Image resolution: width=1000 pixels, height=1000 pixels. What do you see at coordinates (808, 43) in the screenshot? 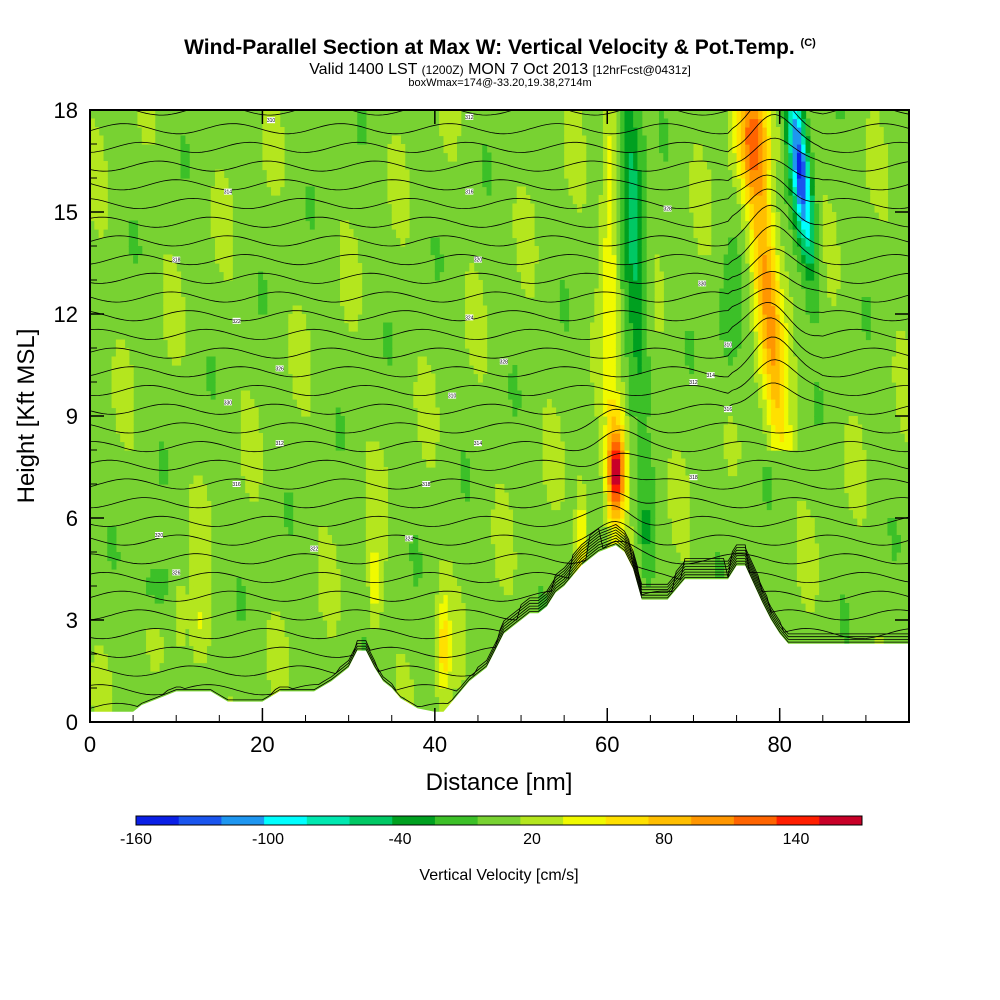
I see `copyright-mark: (C)` at bounding box center [808, 43].